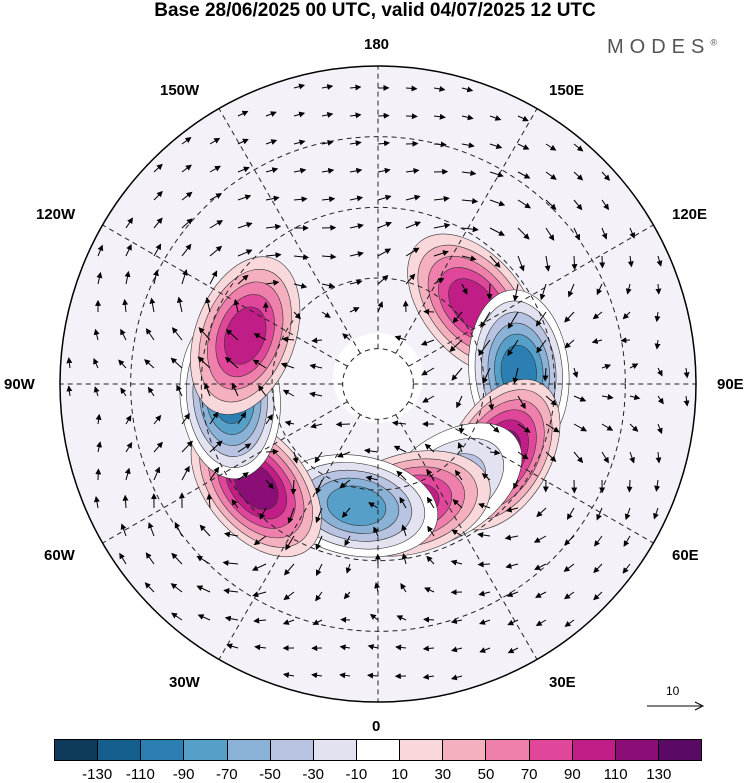 This screenshot has height=783, width=750. What do you see at coordinates (378, 750) in the screenshot?
I see `colorbar` at bounding box center [378, 750].